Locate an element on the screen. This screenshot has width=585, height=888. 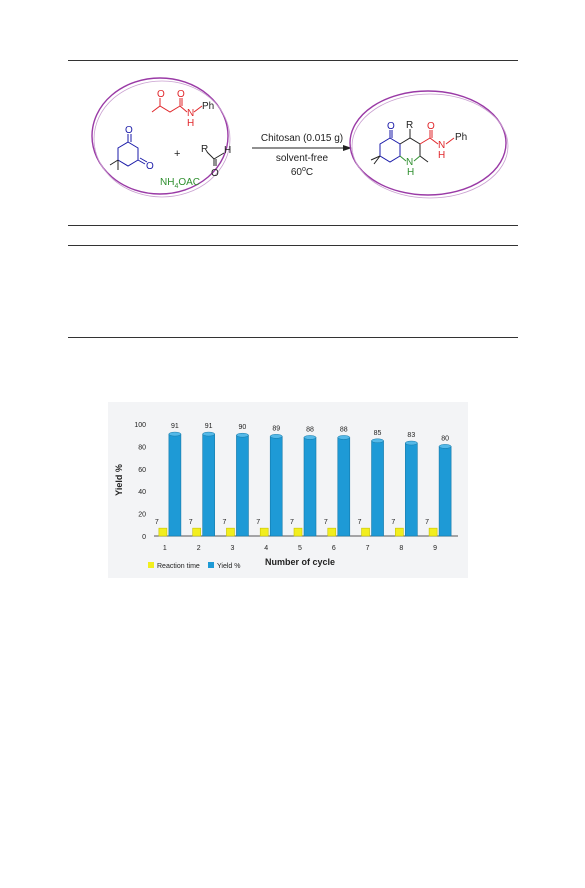
acetyl-o: O is located at coordinates (161, 94).